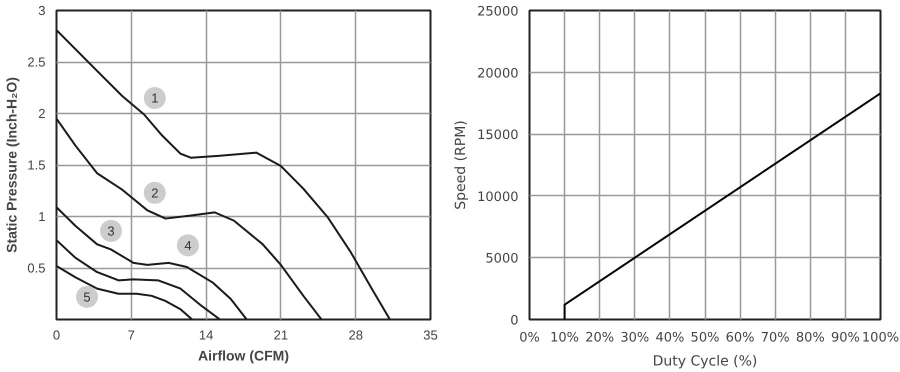 The width and height of the screenshot is (900, 372). What do you see at coordinates (206, 335) in the screenshot?
I see `x-tick-label: 14` at bounding box center [206, 335].